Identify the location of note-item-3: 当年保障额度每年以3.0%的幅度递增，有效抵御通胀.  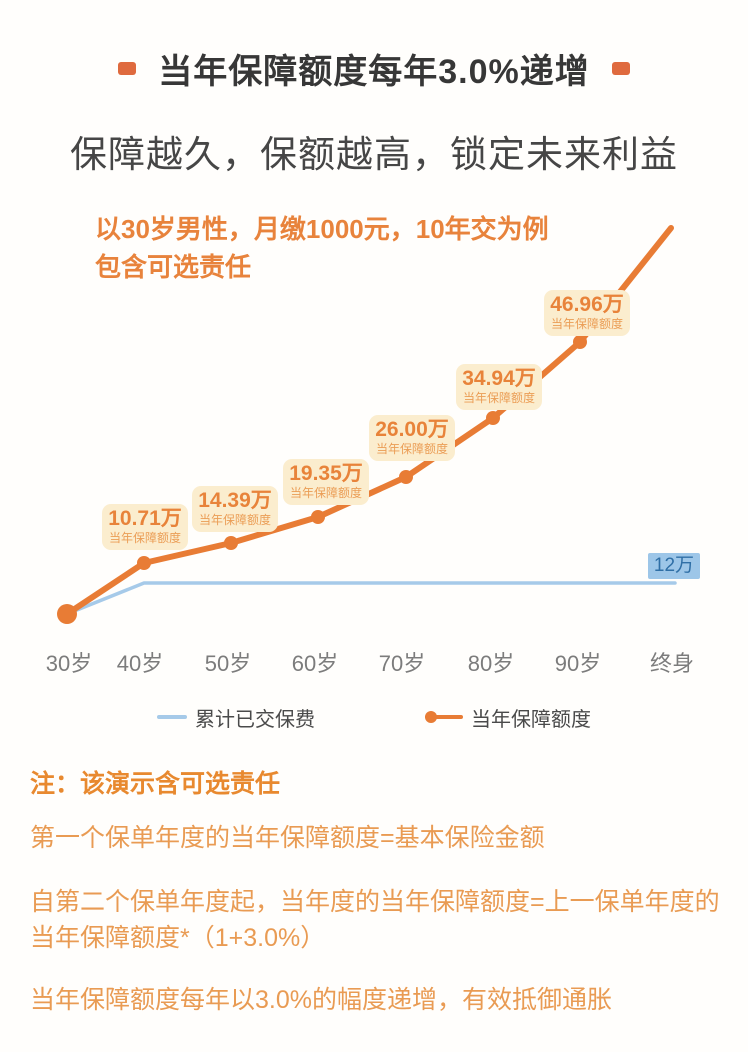
(321, 1000).